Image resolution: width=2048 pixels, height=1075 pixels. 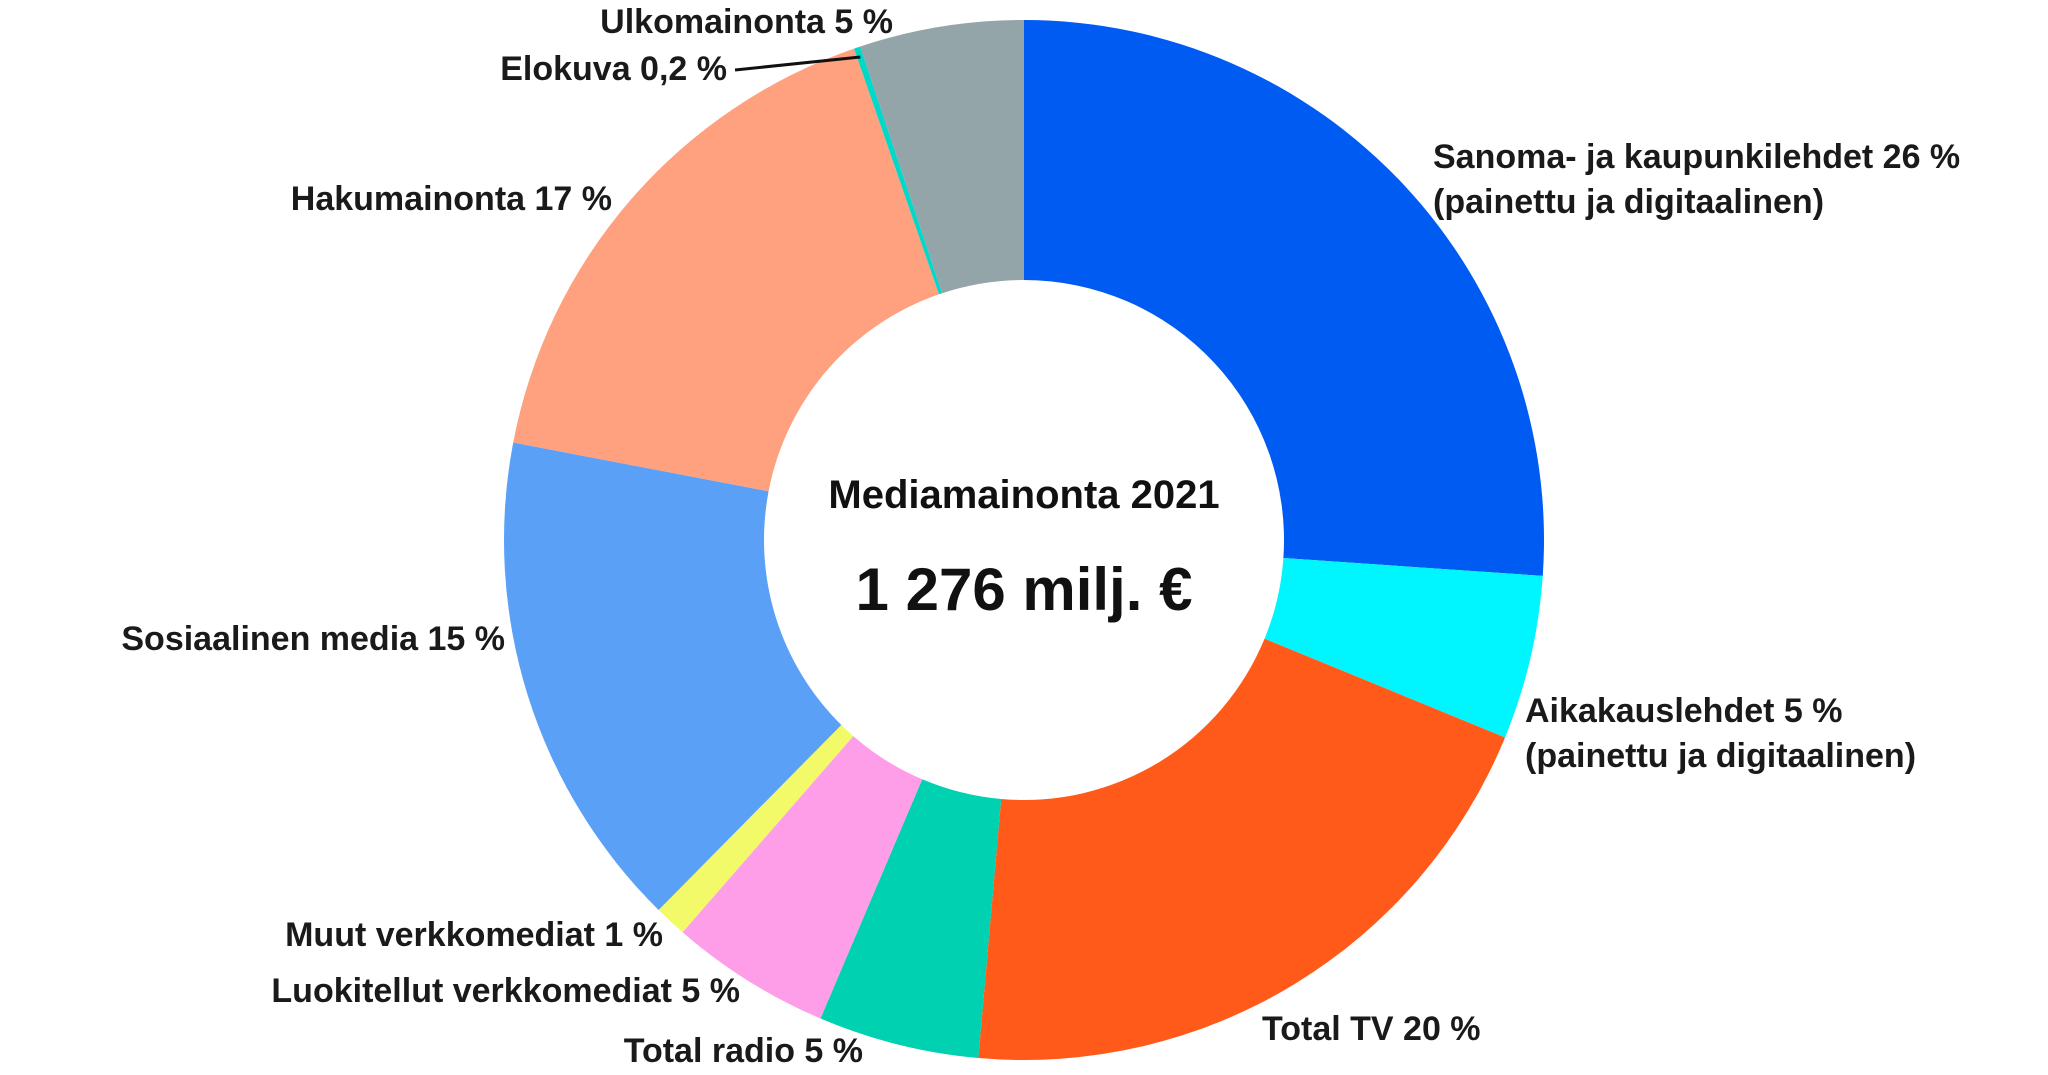 I want to click on slice-label-5: Luokitellut verkkomediat 5 %, so click(x=505, y=991).